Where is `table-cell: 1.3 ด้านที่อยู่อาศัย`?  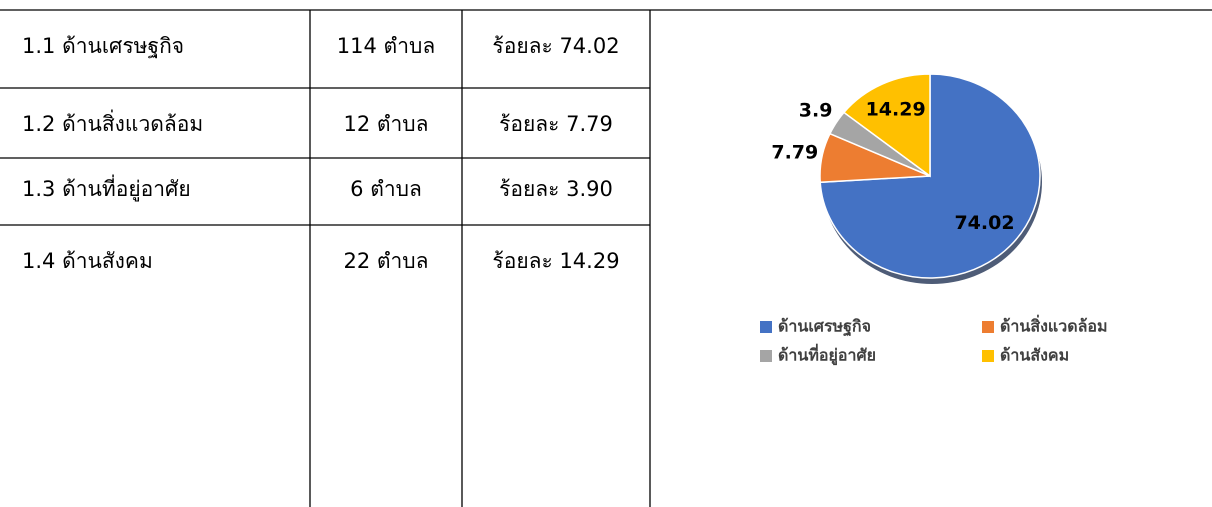 table-cell: 1.3 ด้านที่อยู่อาศัย is located at coordinates (106, 188).